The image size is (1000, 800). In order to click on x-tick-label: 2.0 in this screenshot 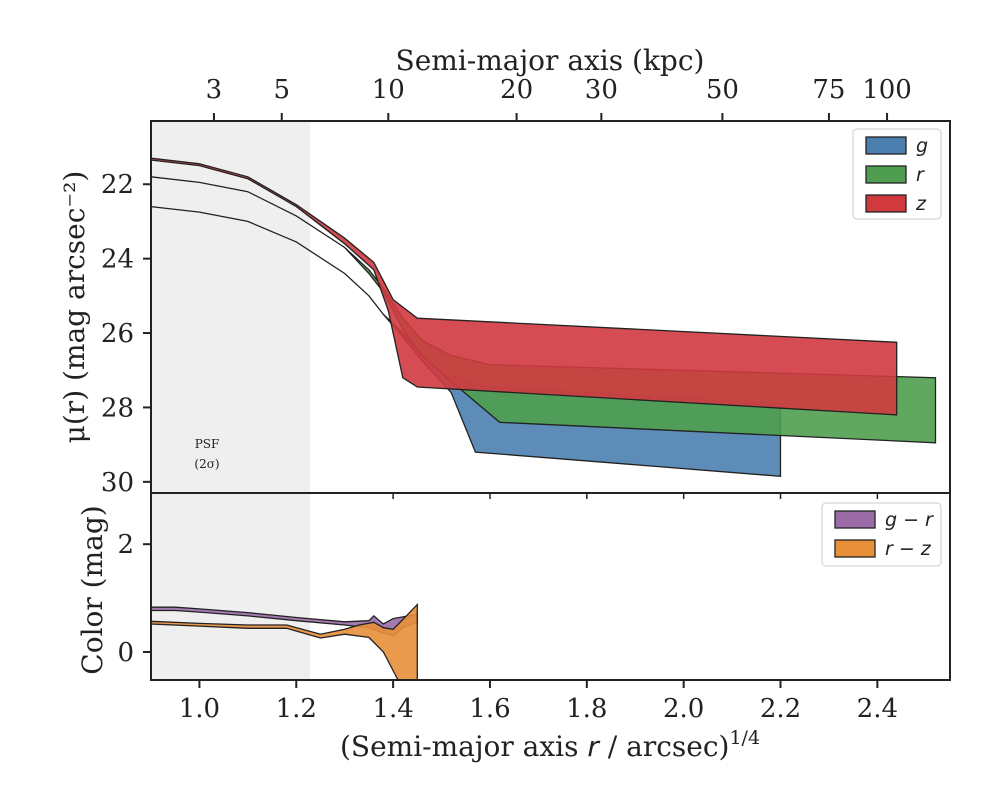, I will do `click(683, 709)`.